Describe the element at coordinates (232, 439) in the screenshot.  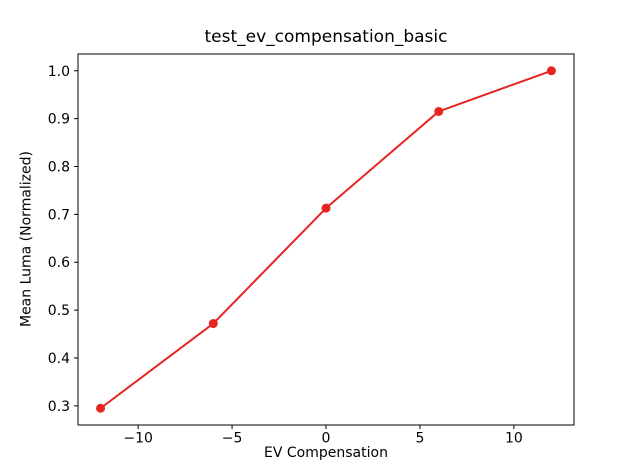
I see `x-tick-label: −5` at that location.